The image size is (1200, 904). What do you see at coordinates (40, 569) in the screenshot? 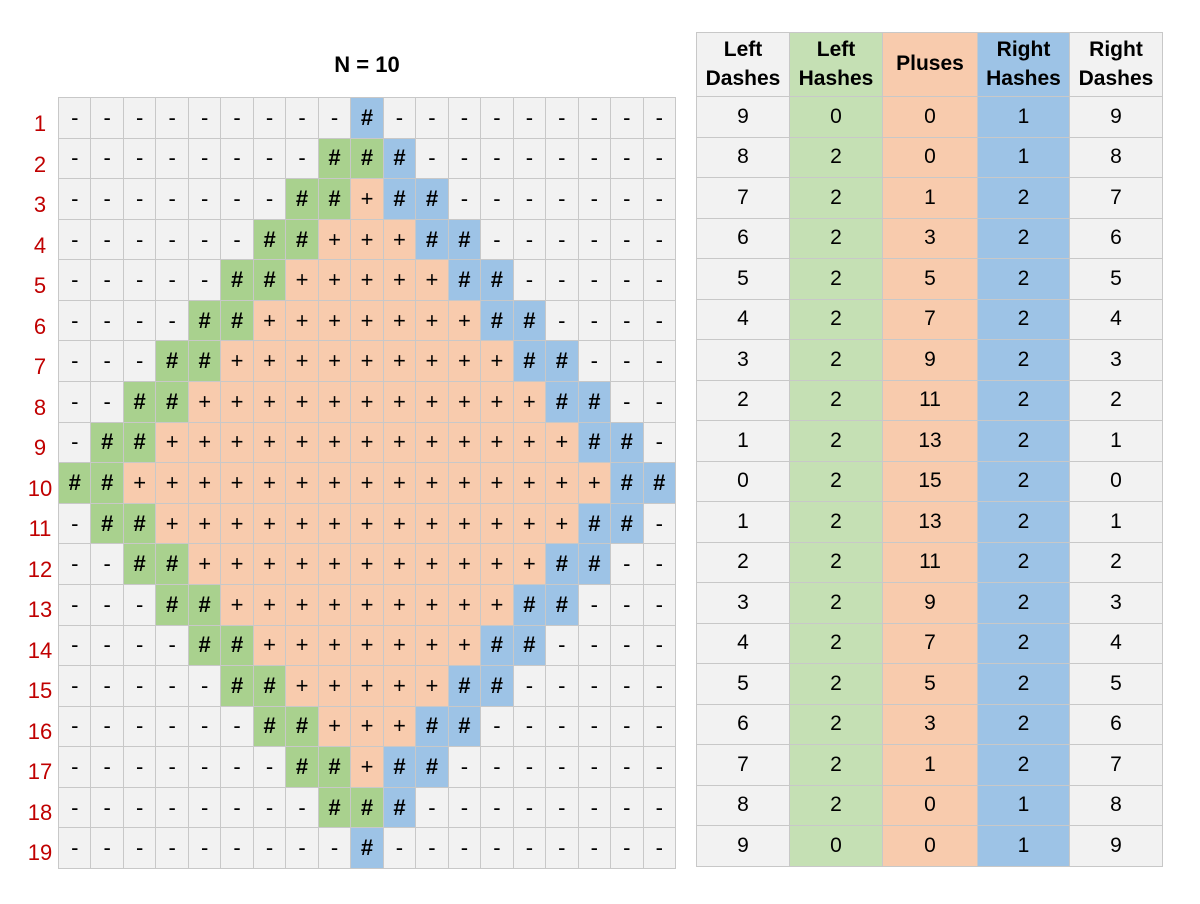
I see `row-label: 12` at bounding box center [40, 569].